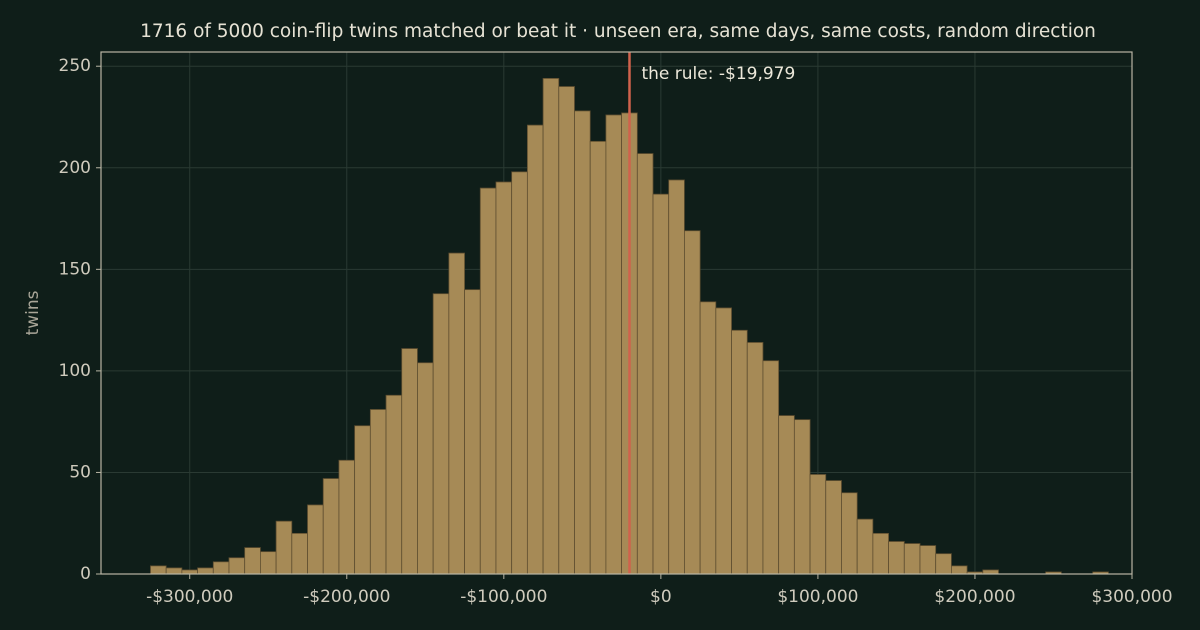 The width and height of the screenshot is (1200, 630). I want to click on y-axis-label: twins, so click(33, 312).